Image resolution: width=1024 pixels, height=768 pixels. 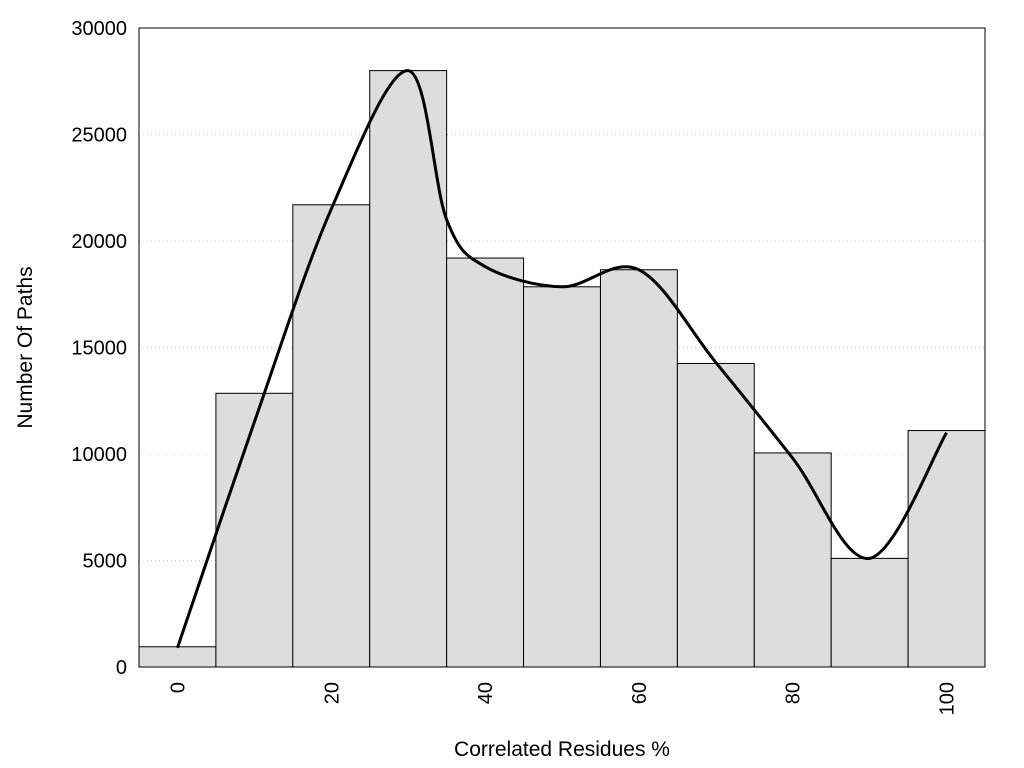 I want to click on x-tick-label: 20, so click(x=332, y=693).